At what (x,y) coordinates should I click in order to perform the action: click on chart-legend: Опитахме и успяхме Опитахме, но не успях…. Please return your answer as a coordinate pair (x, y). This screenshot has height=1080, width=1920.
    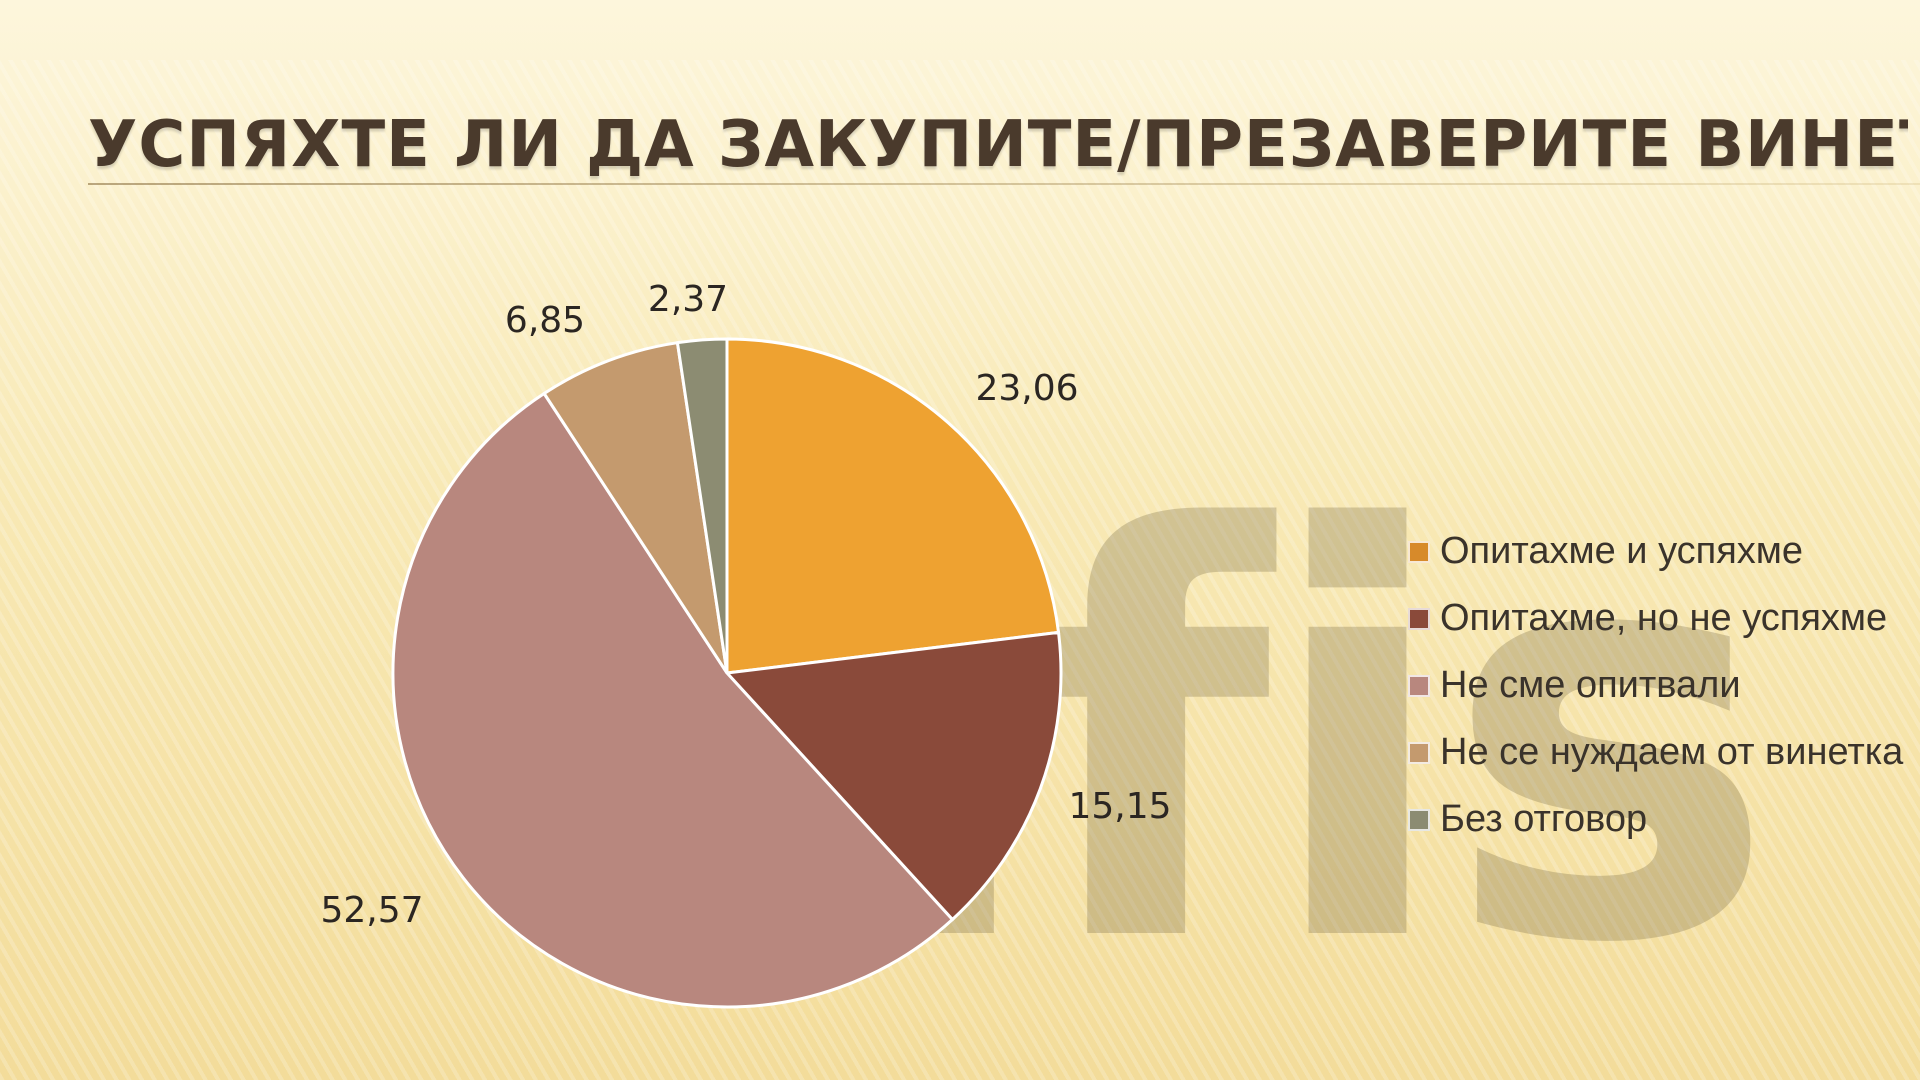
    Looking at the image, I should click on (1664, 685).